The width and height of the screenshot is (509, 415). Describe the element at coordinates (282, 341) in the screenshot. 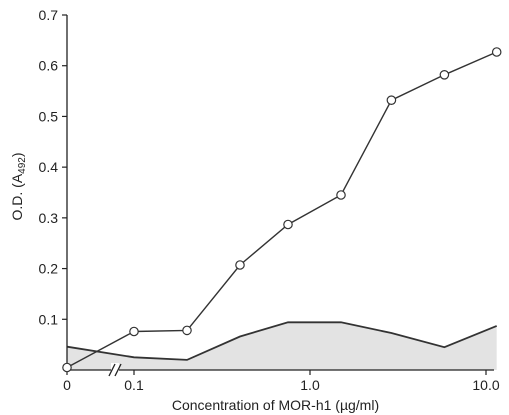

I see `background-area-line` at that location.